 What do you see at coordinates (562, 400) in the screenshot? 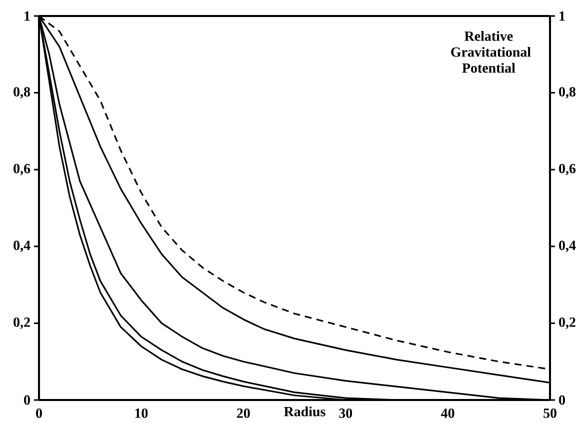
I see `y2-tick-label: 0` at bounding box center [562, 400].